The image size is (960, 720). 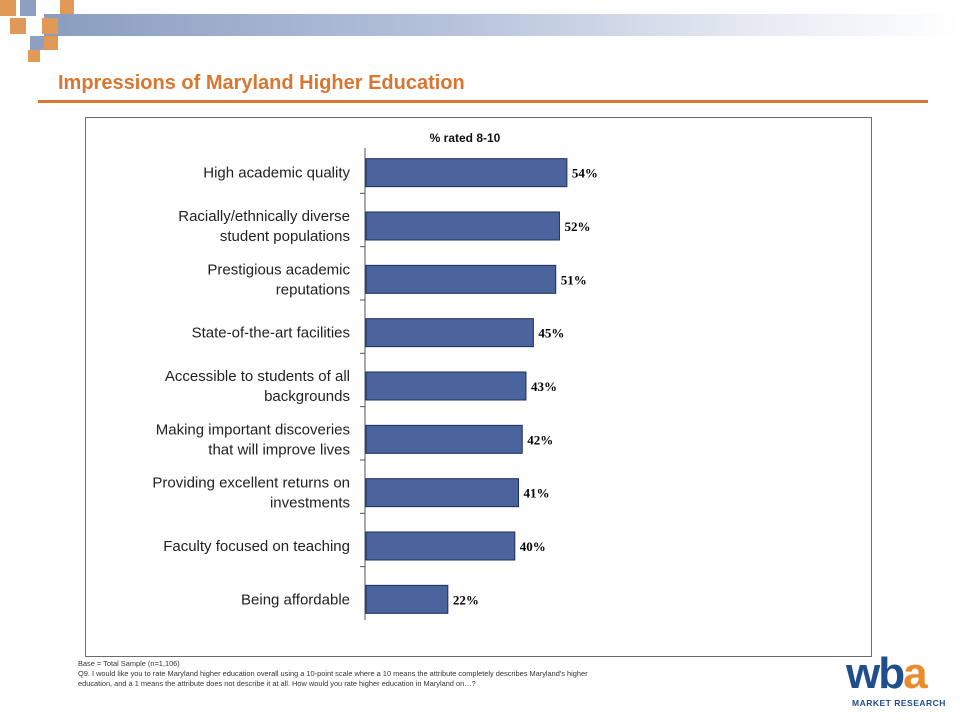 I want to click on bar-value-label: 22%, so click(x=466, y=599).